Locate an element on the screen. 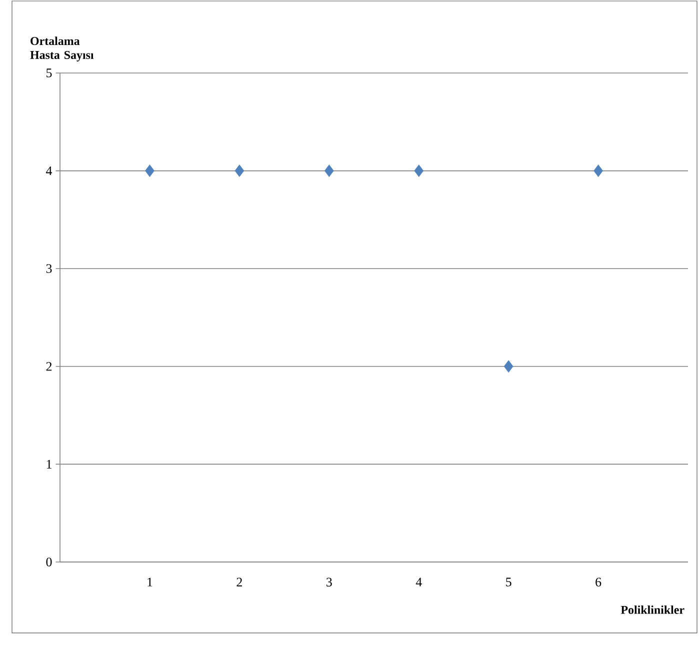  y-tick-label: 2 is located at coordinates (49, 366).